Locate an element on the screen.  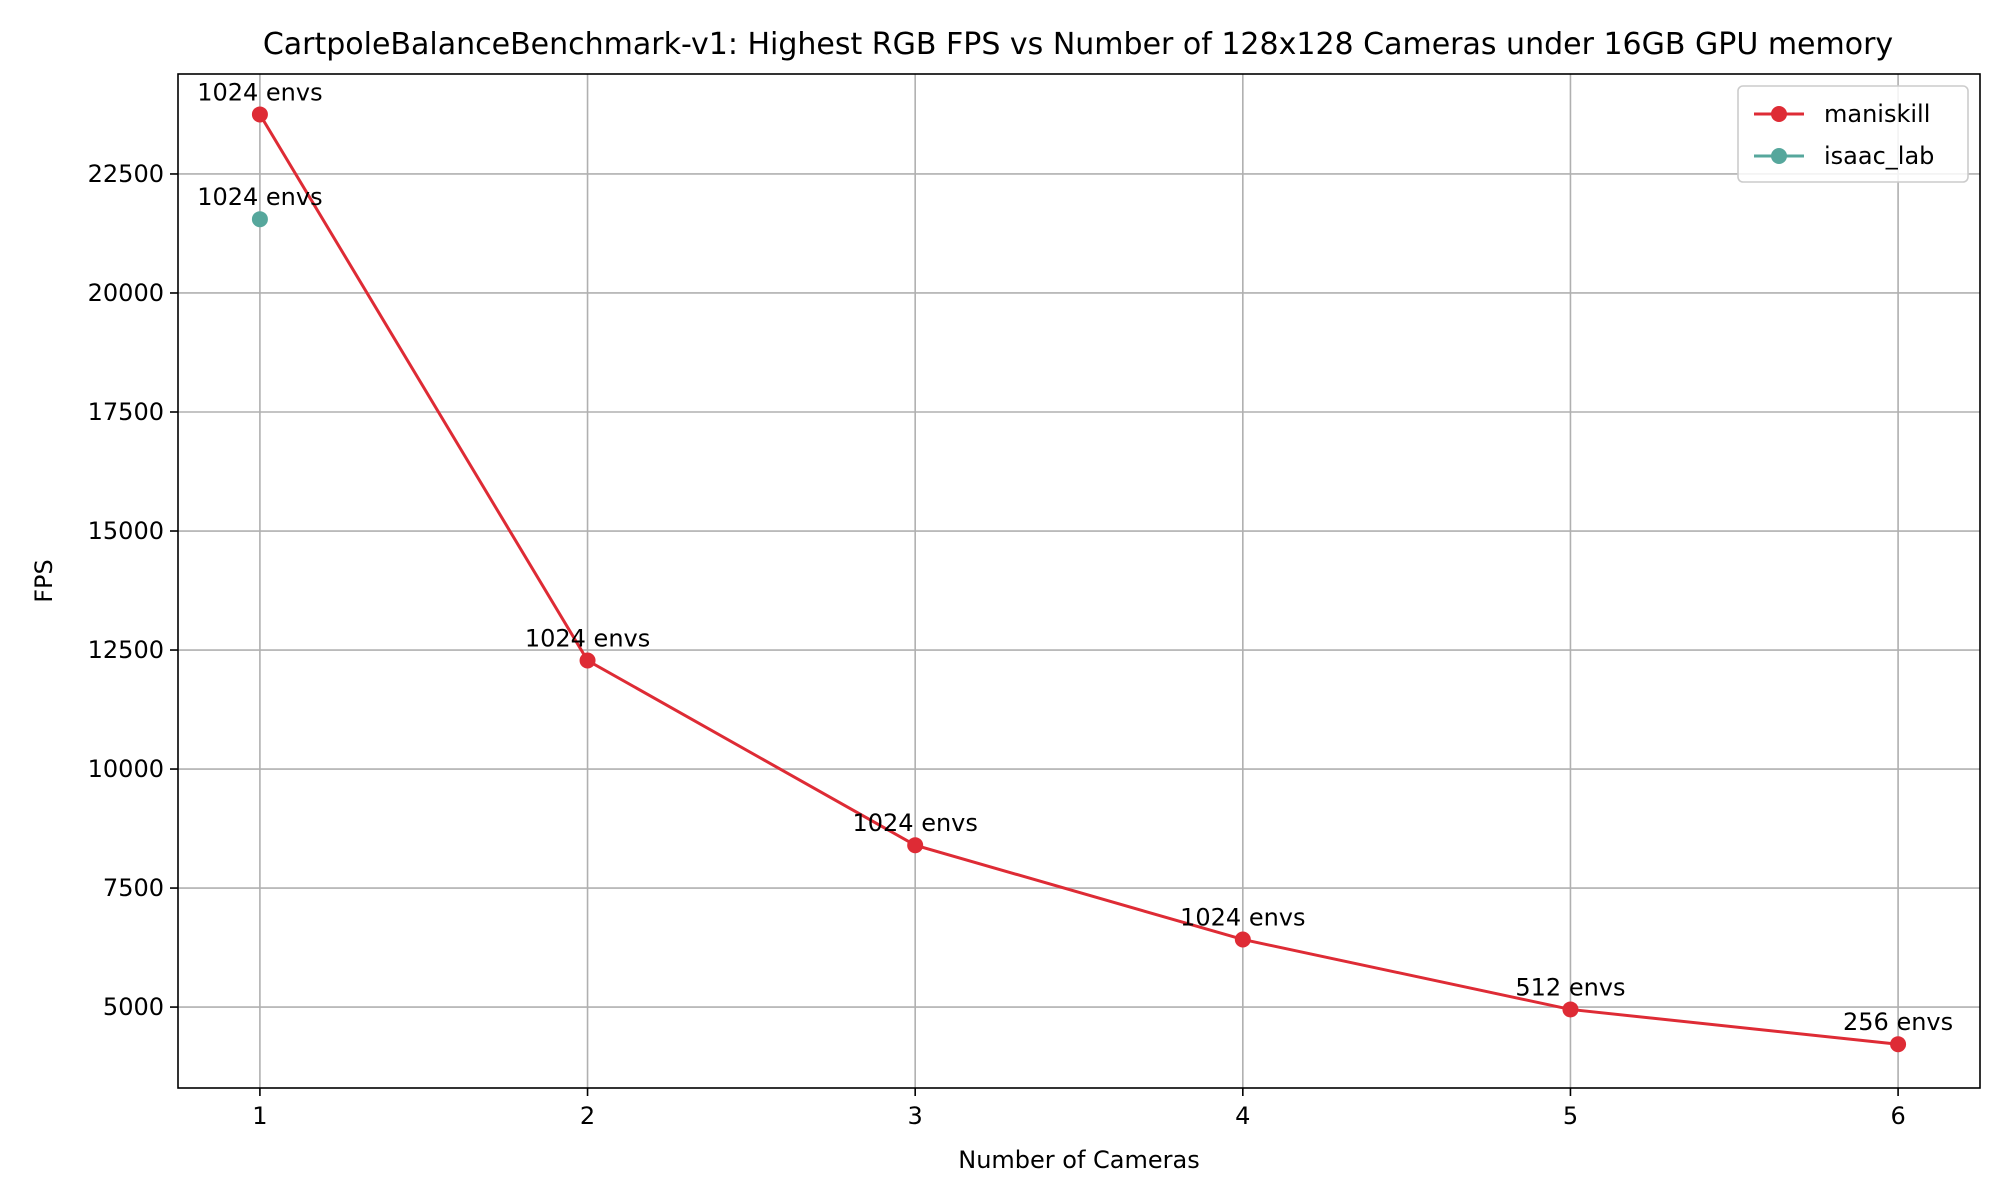
legend: maniskill isaac_lab is located at coordinates (1853, 134).